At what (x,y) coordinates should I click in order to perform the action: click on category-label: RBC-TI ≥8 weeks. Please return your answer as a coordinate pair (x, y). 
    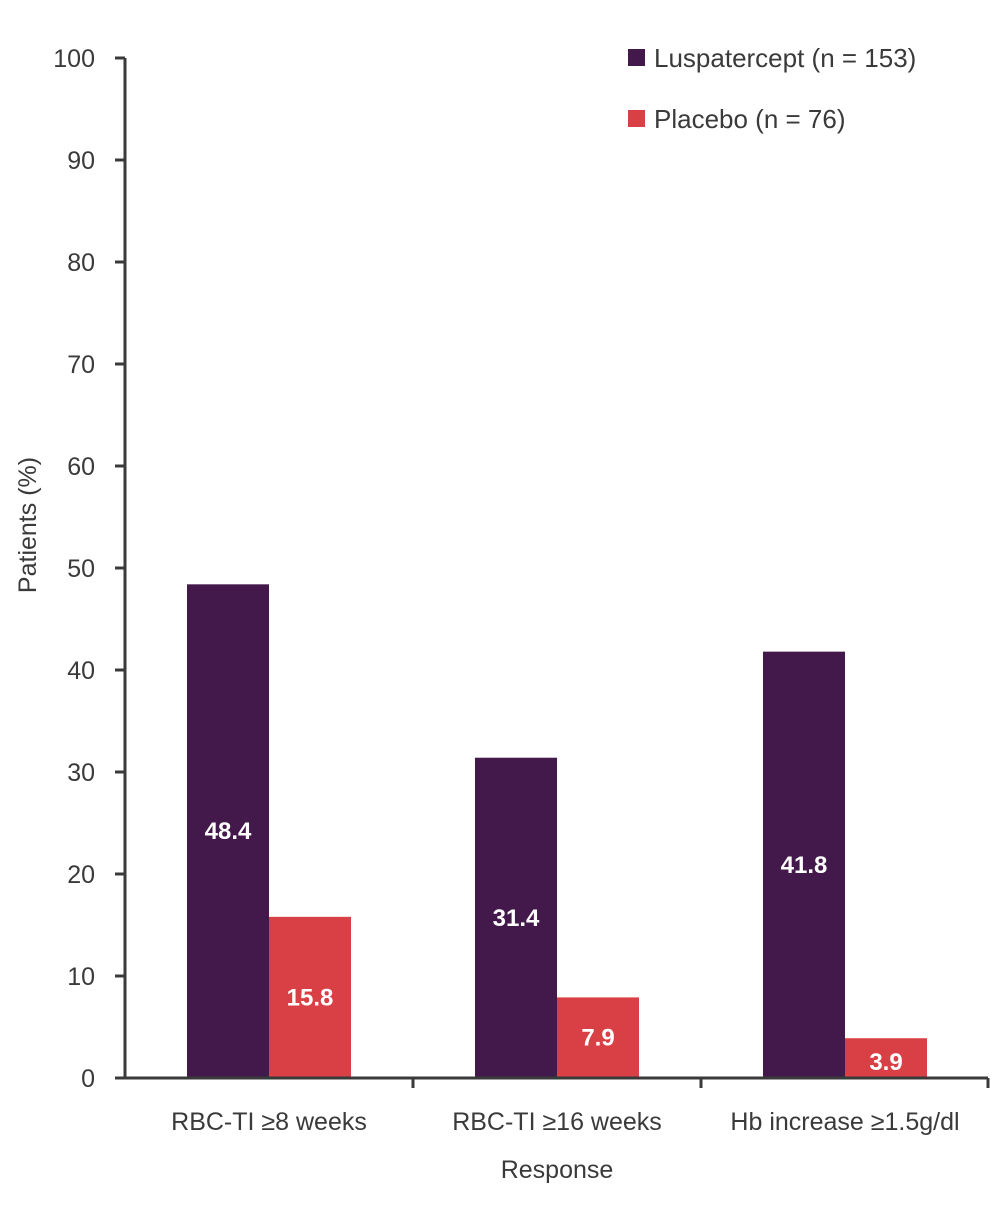
    Looking at the image, I should click on (269, 1122).